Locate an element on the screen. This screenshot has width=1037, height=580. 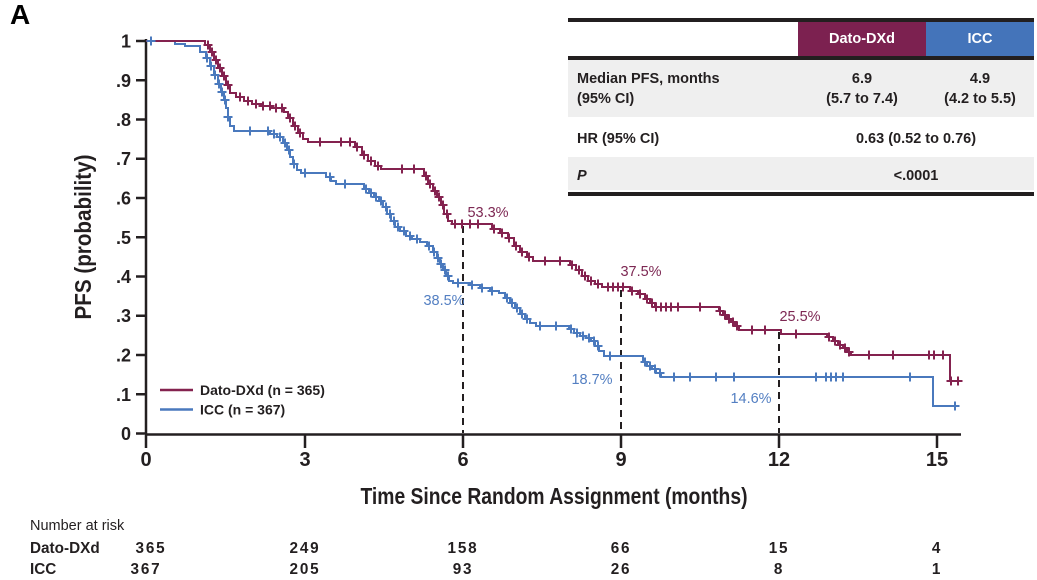
svg-text:Time Since Random Assignment (: Time Since Random Assignment (months) is located at coordinates (554, 496).